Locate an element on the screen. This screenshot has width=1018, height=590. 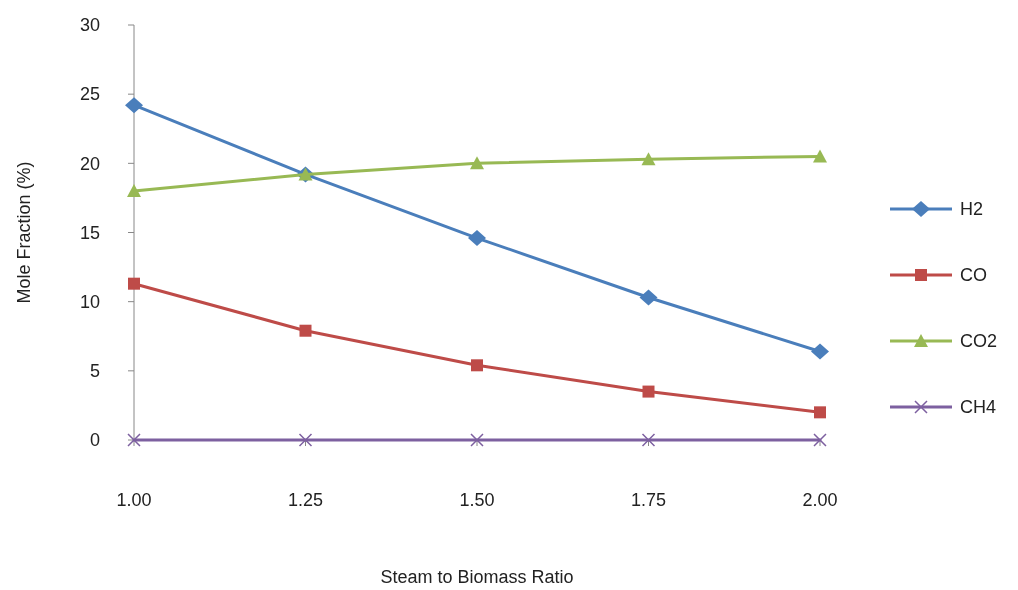
x-tick-label: 1.25 is located at coordinates (305, 500).